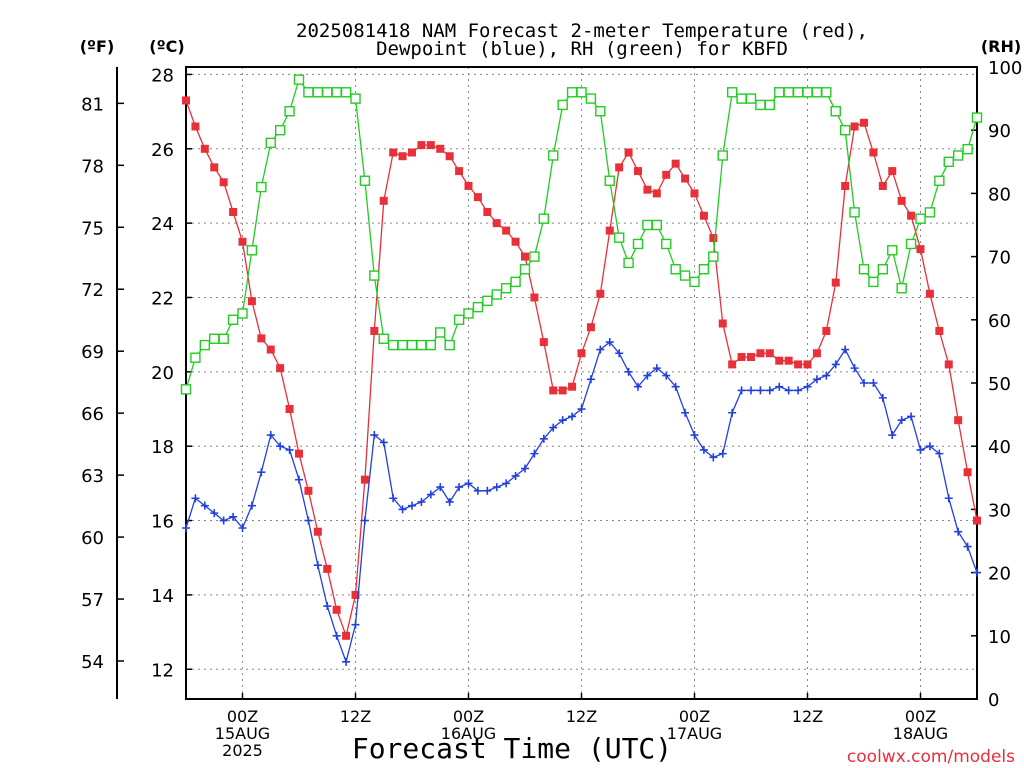 The height and width of the screenshot is (768, 1024). Describe the element at coordinates (92, 414) in the screenshot. I see `fahrenheit-tick-label: 66` at that location.